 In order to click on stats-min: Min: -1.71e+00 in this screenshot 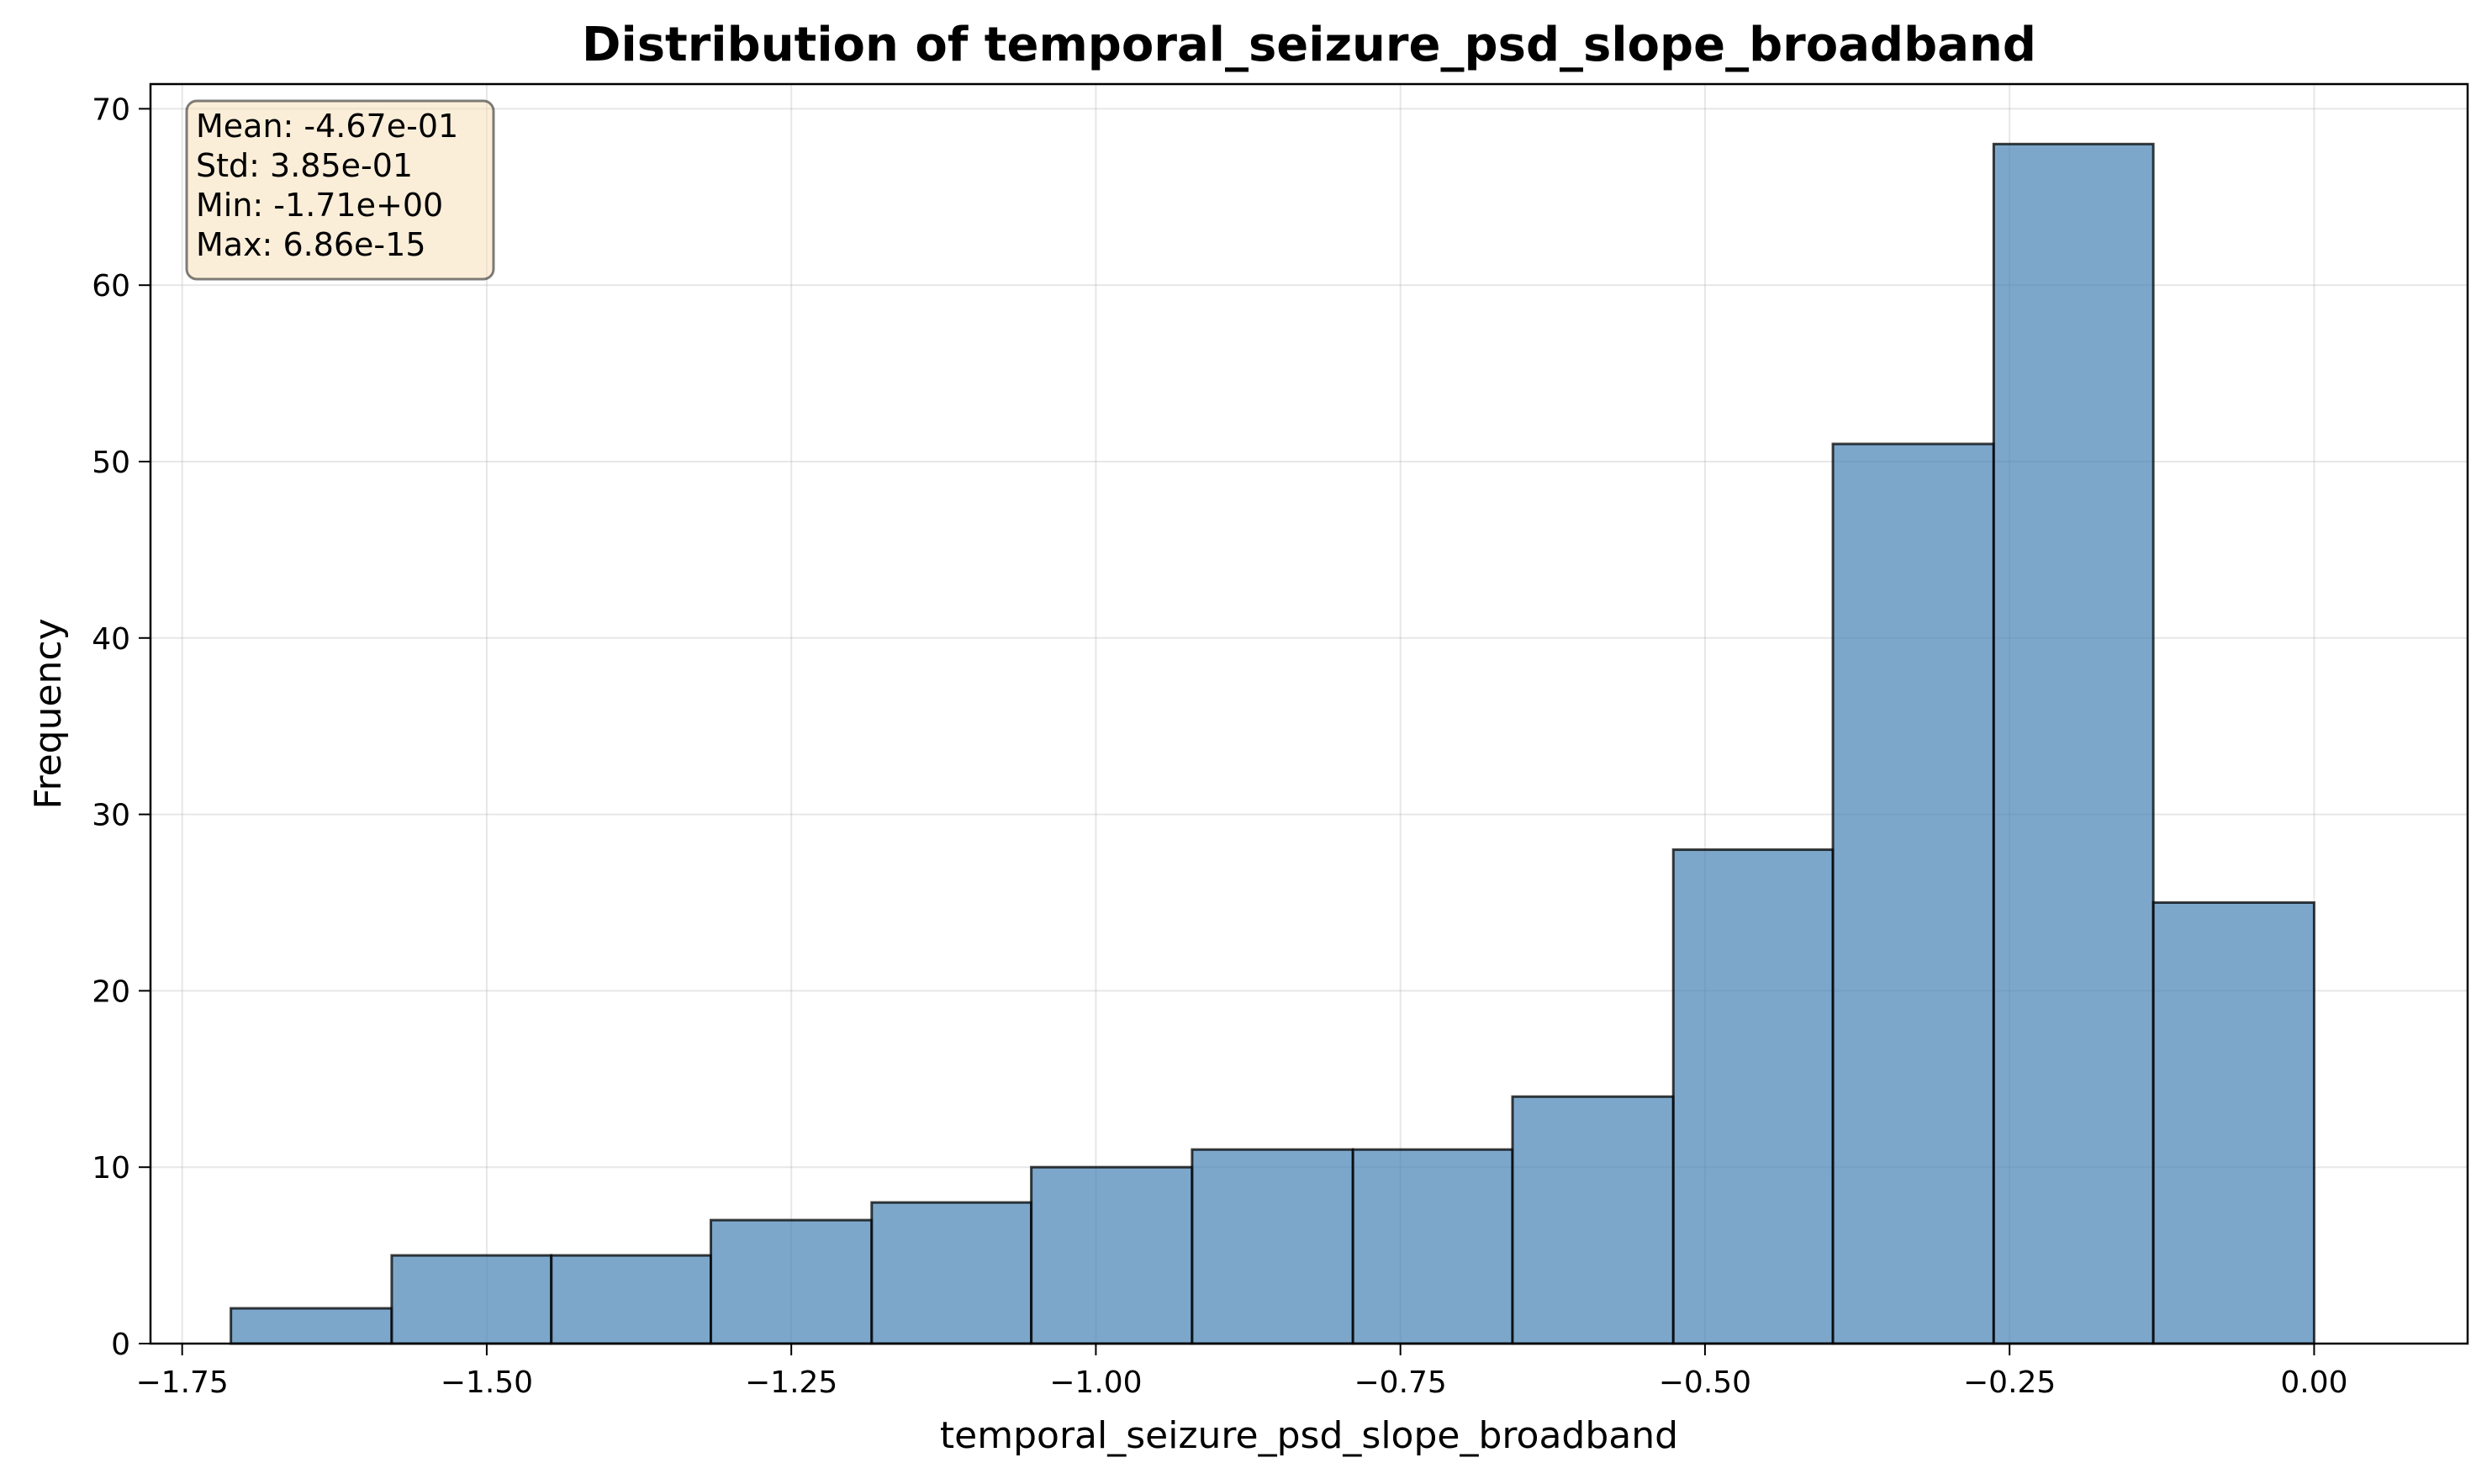, I will do `click(319, 205)`.